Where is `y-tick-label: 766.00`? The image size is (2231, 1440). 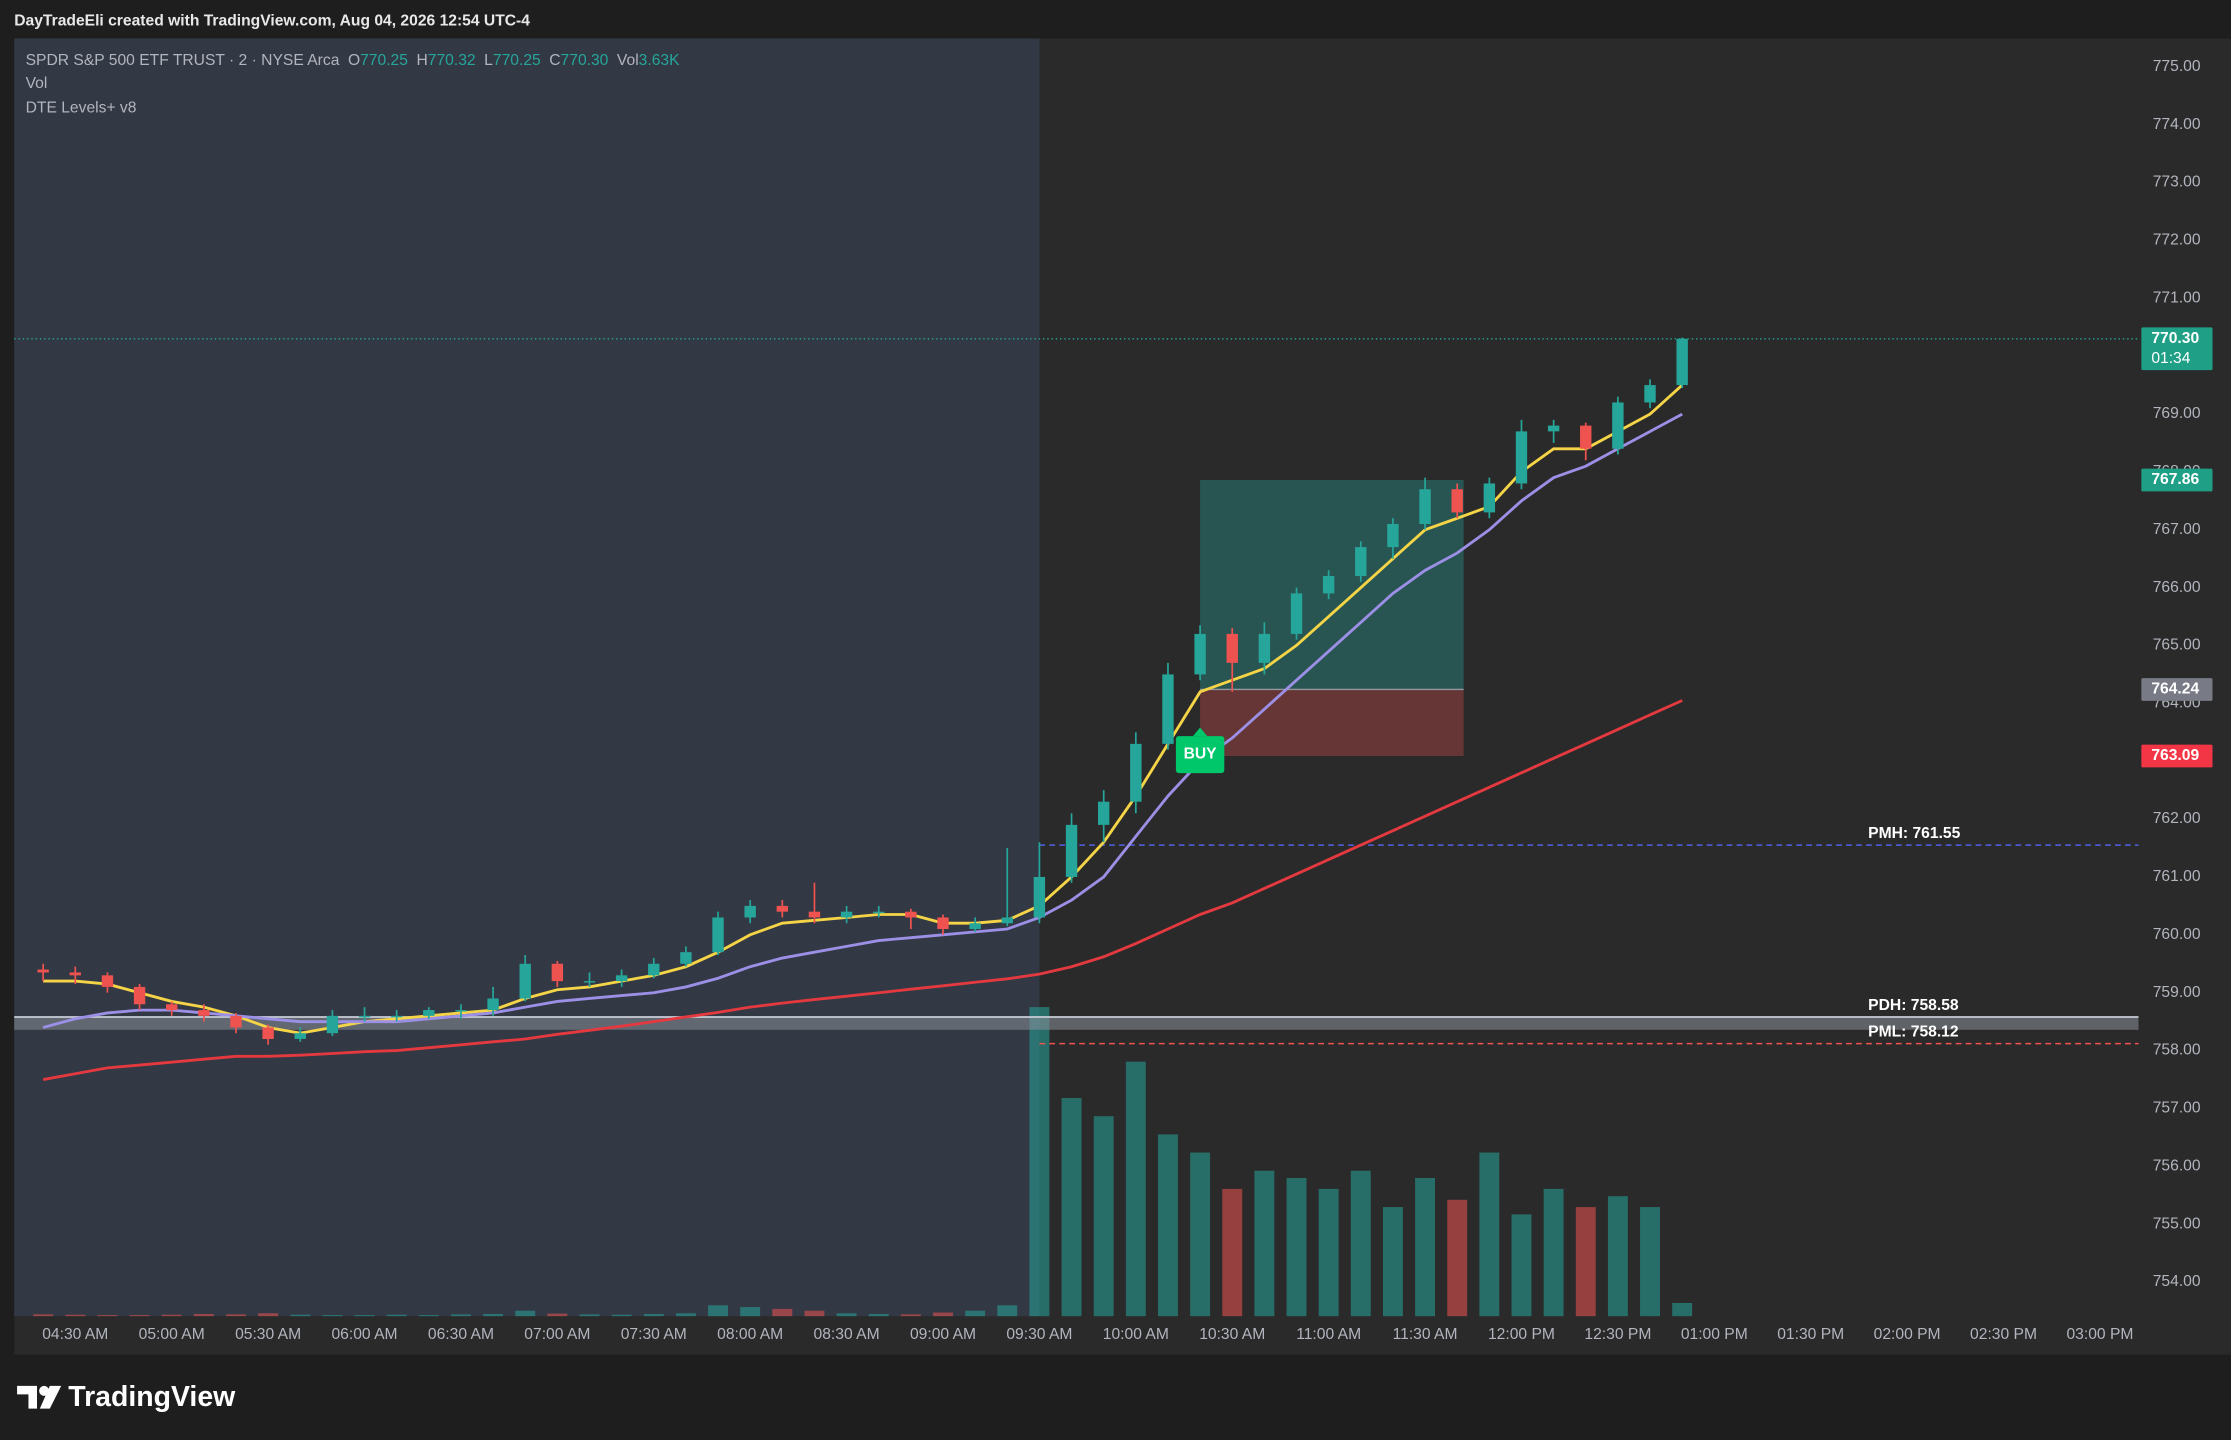 y-tick-label: 766.00 is located at coordinates (2177, 587).